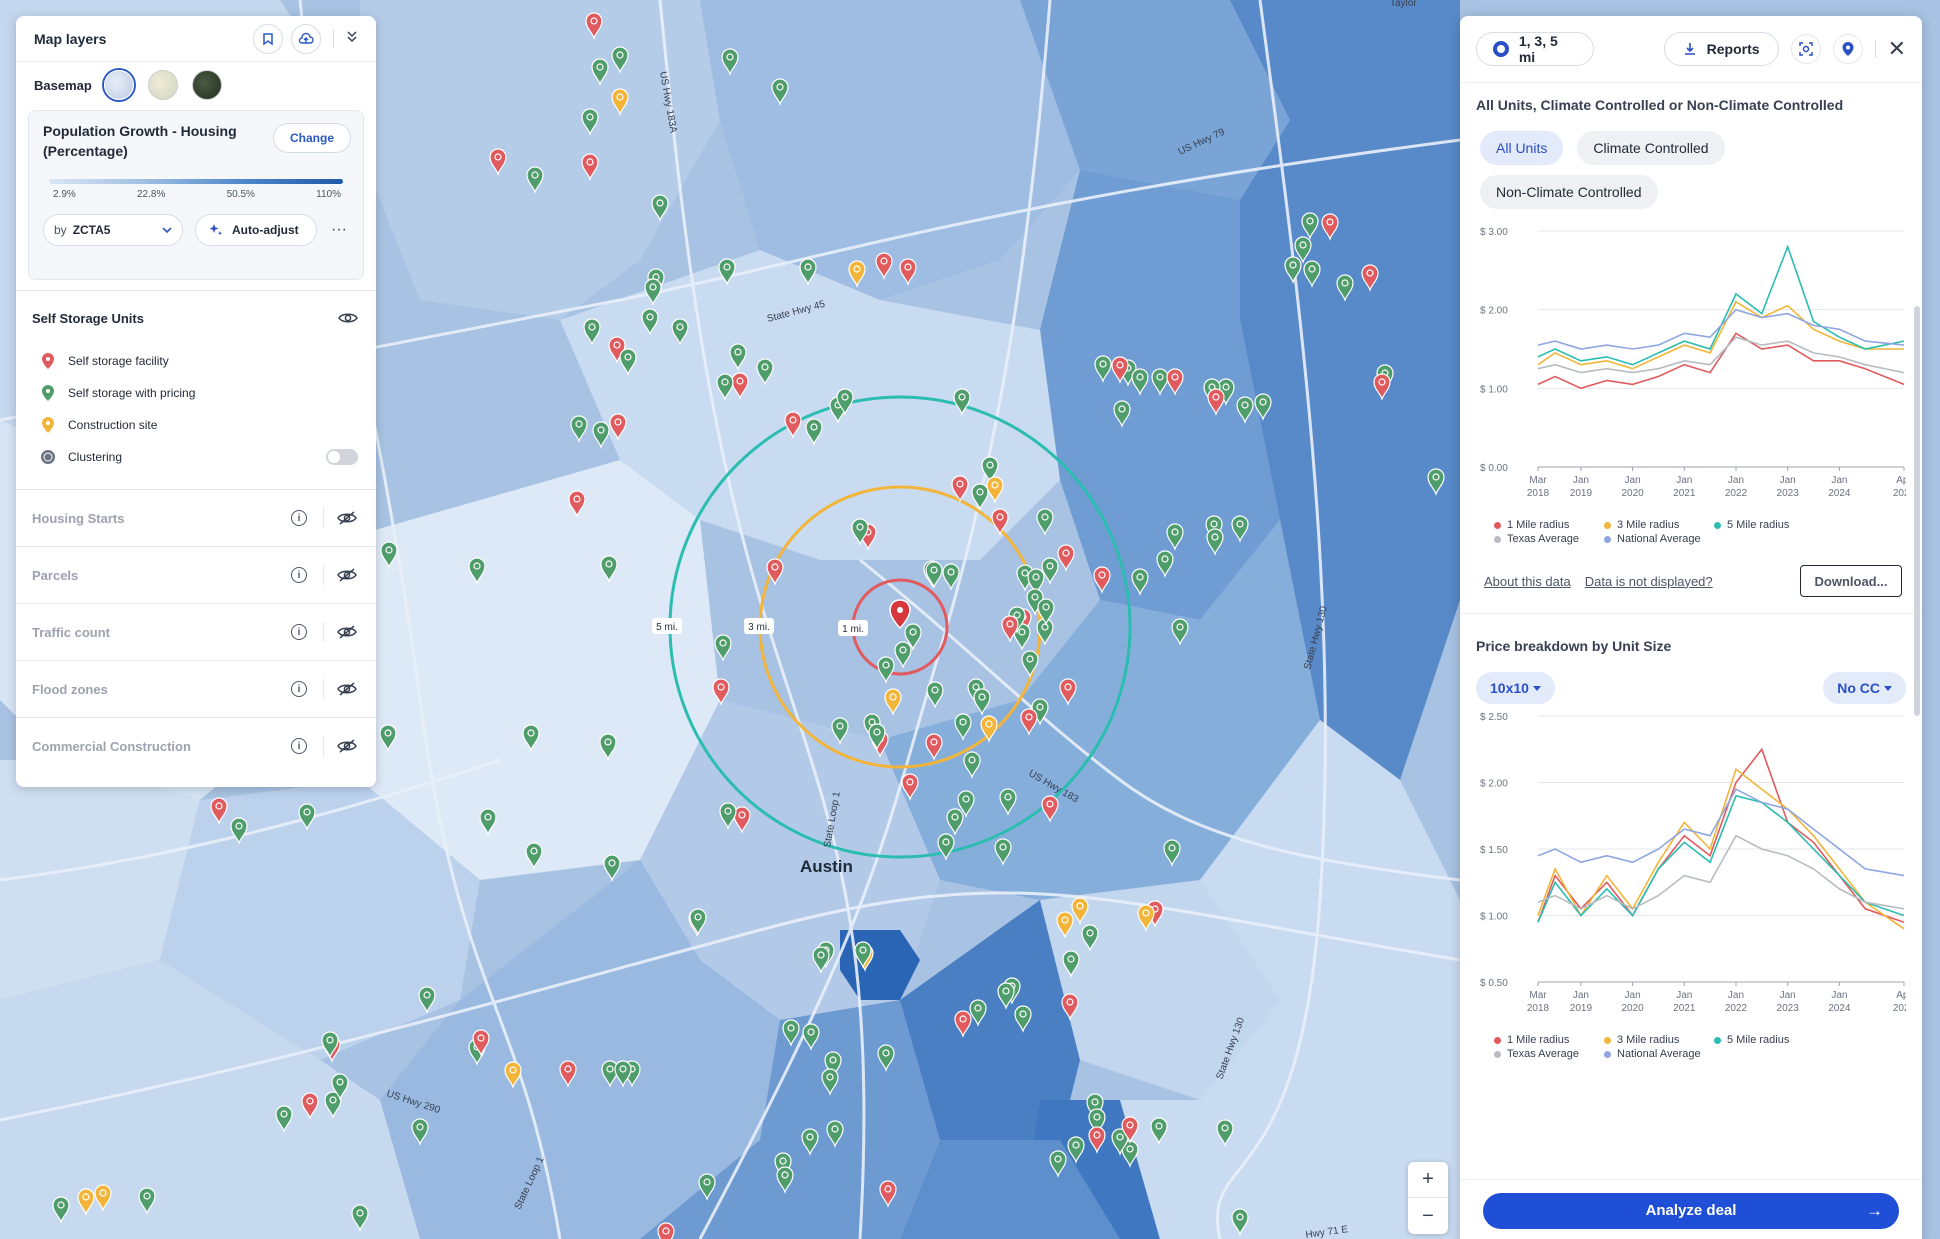 The width and height of the screenshot is (1940, 1239). What do you see at coordinates (1691, 1210) in the screenshot?
I see `analyze-deal-button: Analyze deal →` at bounding box center [1691, 1210].